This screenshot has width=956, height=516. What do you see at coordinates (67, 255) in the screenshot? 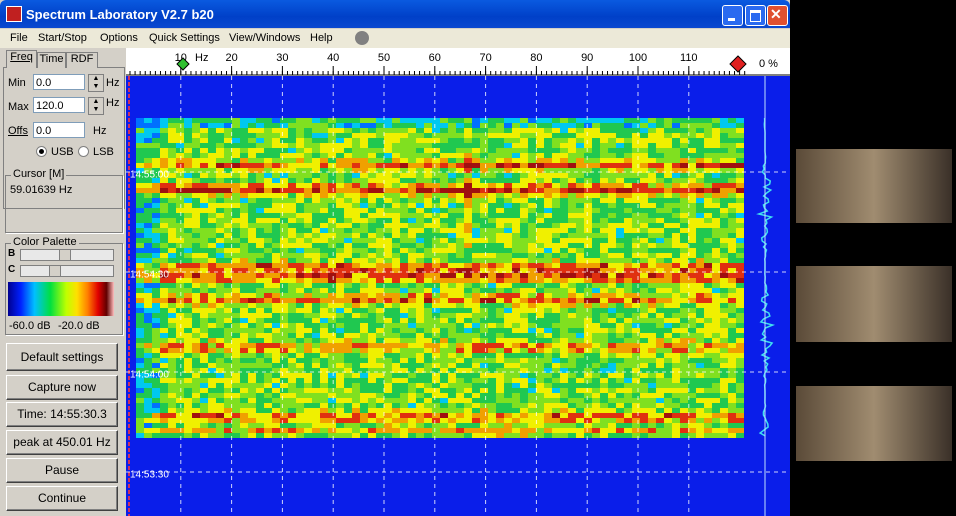
I see `b-scrollbar` at bounding box center [67, 255].